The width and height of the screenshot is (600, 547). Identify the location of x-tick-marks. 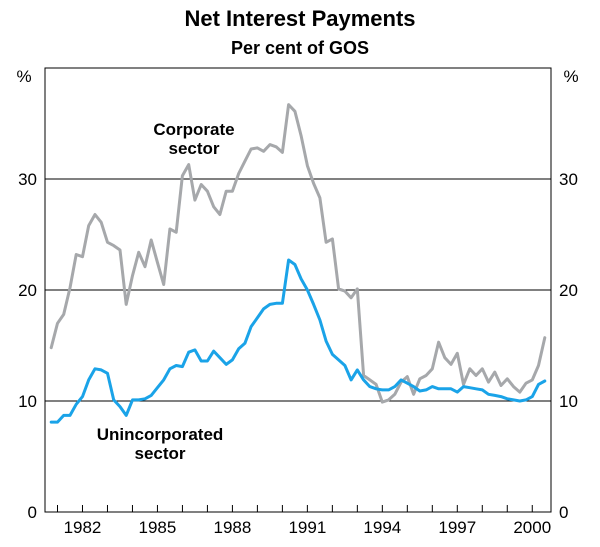
(294, 508).